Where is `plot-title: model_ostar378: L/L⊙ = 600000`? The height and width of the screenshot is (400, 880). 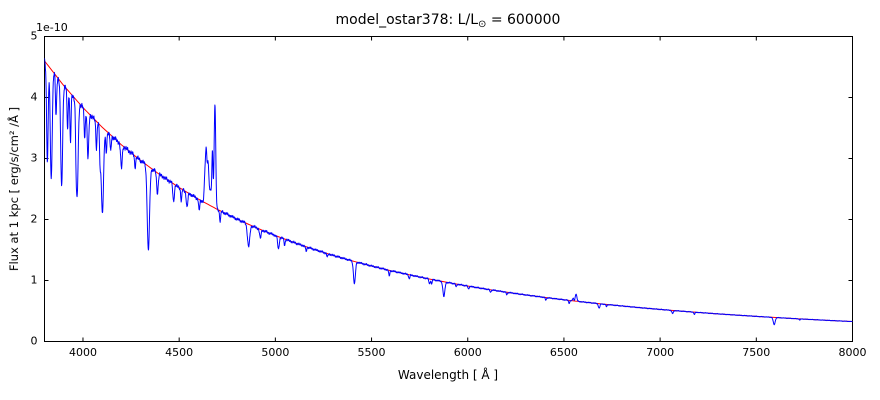
plot-title: model_ostar378: L/L⊙ = 600000 is located at coordinates (448, 21).